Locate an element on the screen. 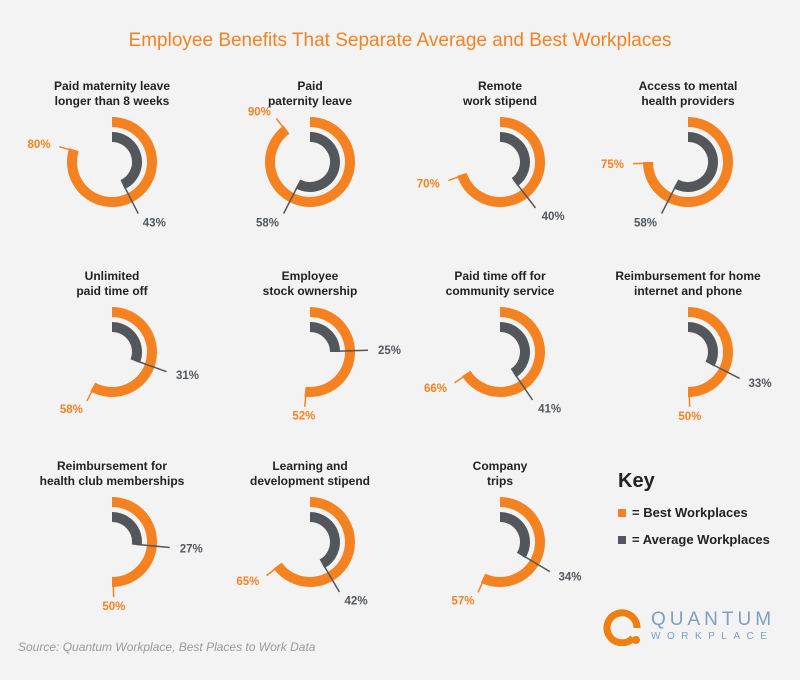  benefit-label: stock ownership is located at coordinates (310, 291).